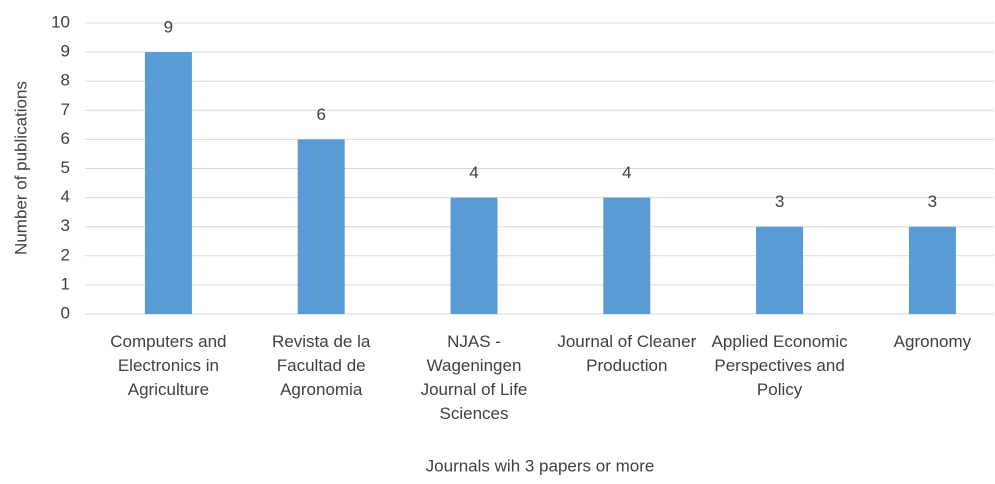  Describe the element at coordinates (65, 312) in the screenshot. I see `y-tick-label: 0` at that location.